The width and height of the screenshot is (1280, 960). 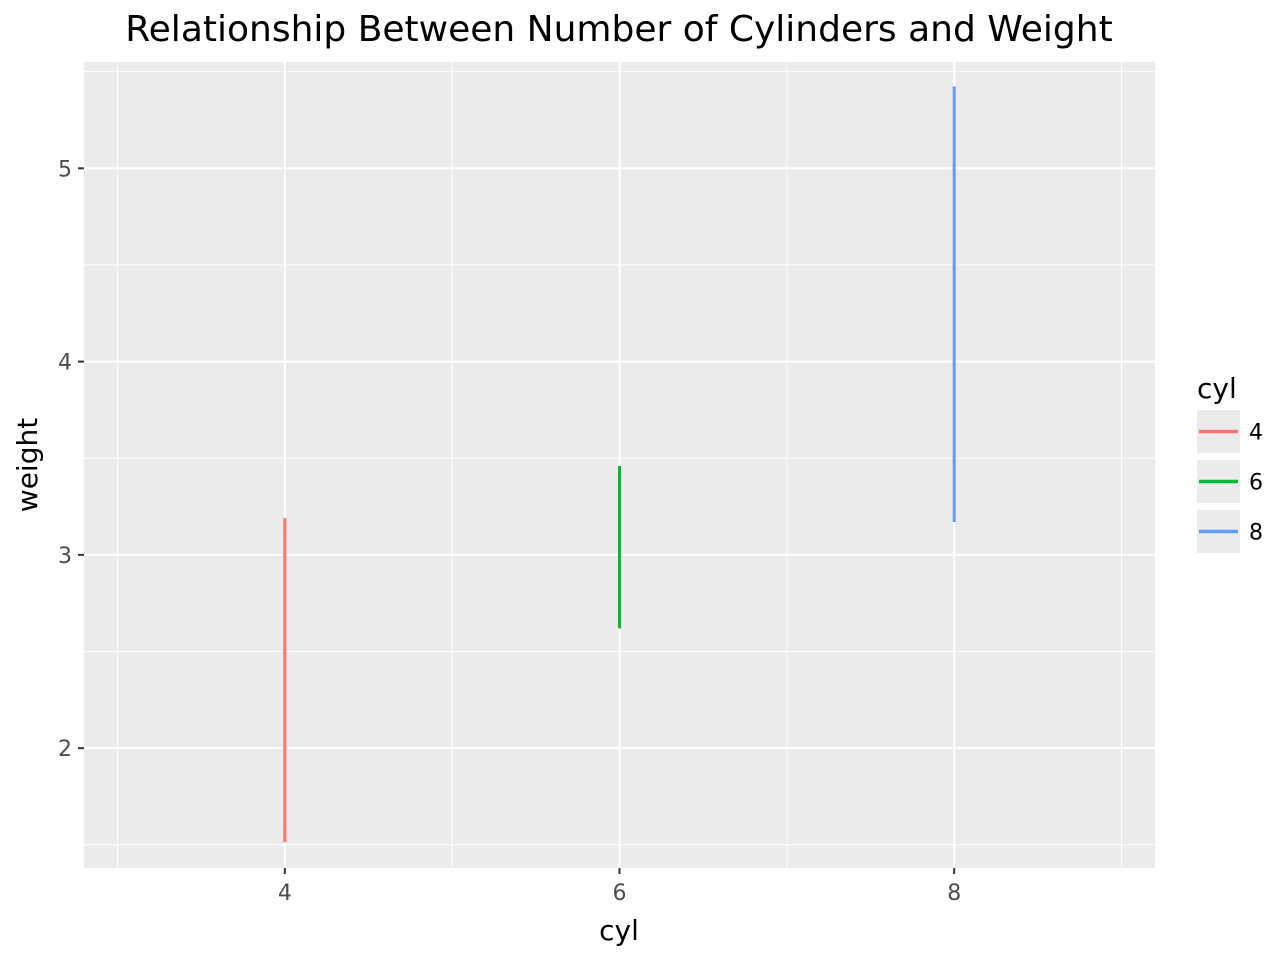 I want to click on y-tick-label: 4, so click(x=65, y=363).